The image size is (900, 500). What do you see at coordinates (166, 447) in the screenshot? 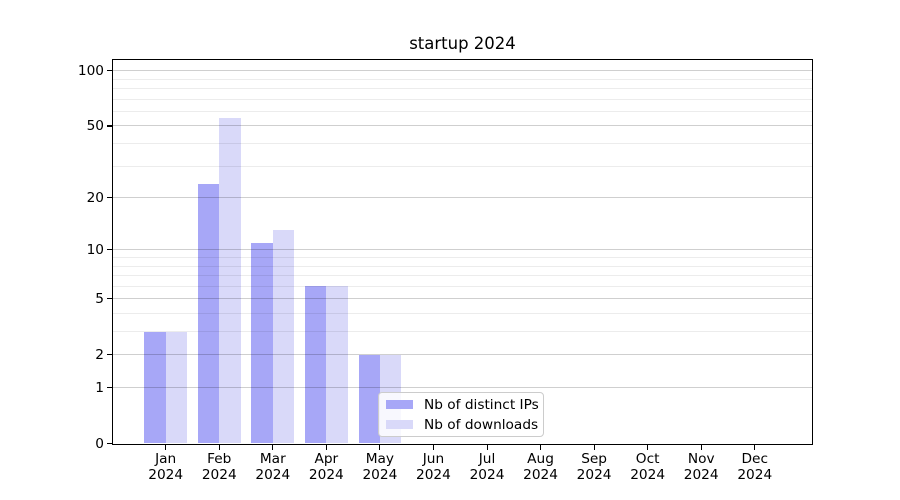
I see `x-tick-mark-jan` at bounding box center [166, 447].